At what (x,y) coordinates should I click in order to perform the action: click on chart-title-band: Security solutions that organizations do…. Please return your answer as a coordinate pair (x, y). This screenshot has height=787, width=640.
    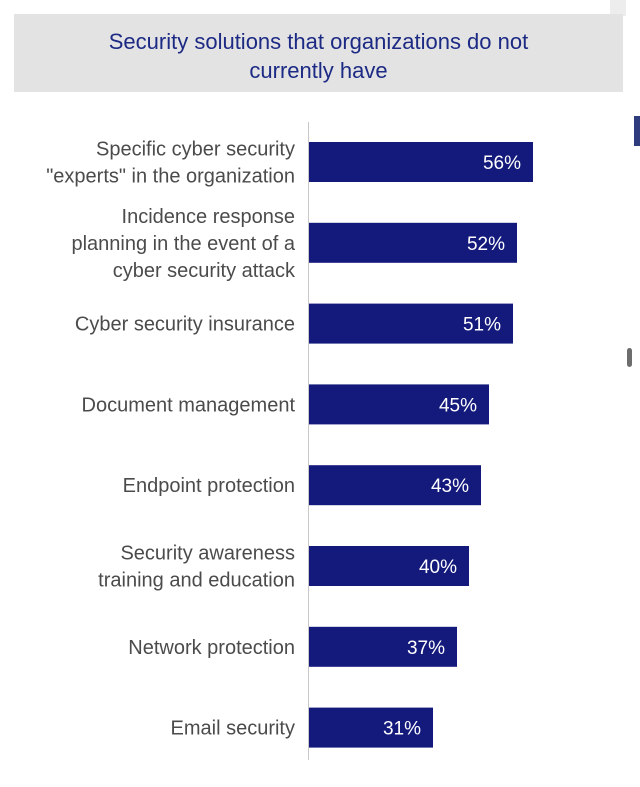
    Looking at the image, I should click on (318, 53).